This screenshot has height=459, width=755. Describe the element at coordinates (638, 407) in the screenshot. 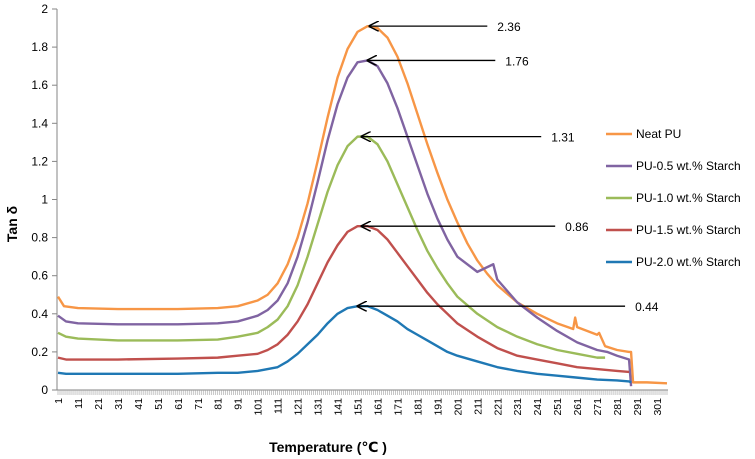

I see `x-tick-label: 291` at that location.